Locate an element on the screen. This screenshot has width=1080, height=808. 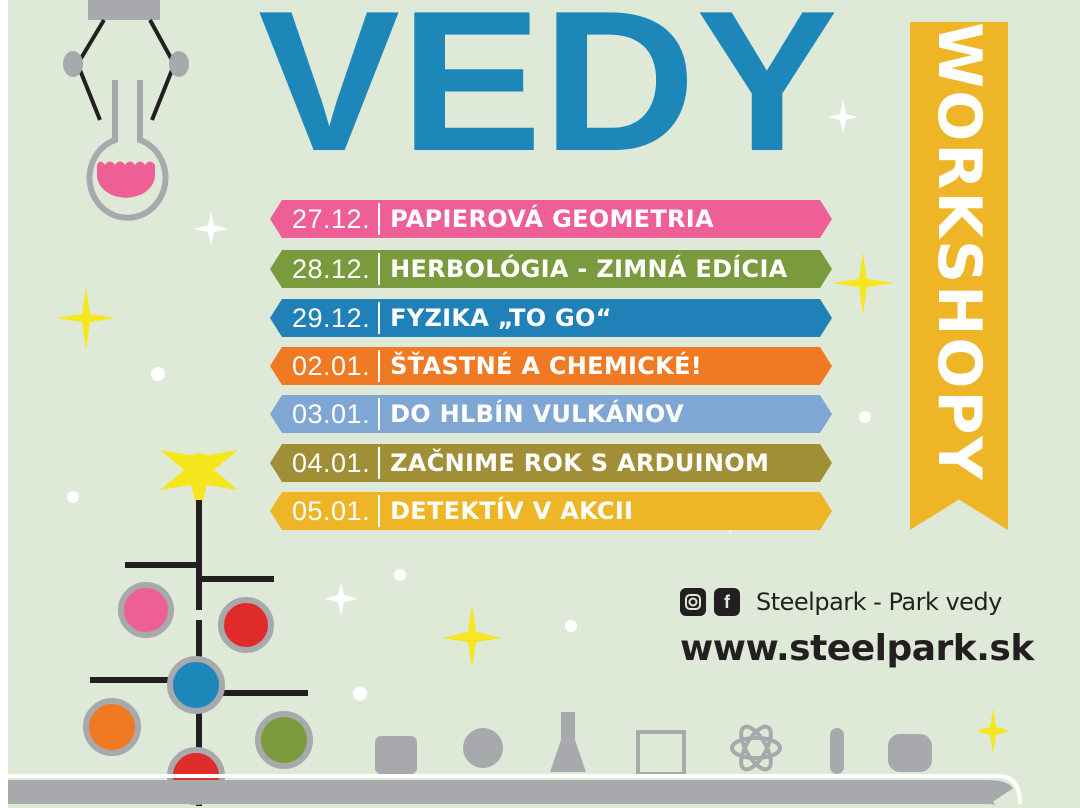
workshop-title: ZAČNIME ROK S ARDUINOM is located at coordinates (580, 463).